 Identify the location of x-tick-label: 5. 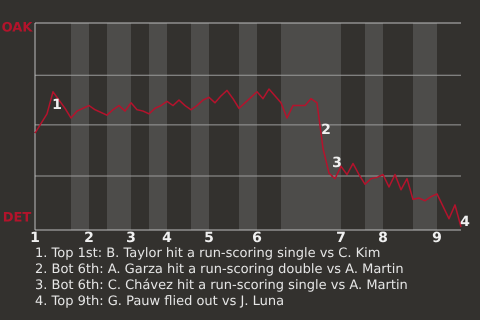
(209, 238).